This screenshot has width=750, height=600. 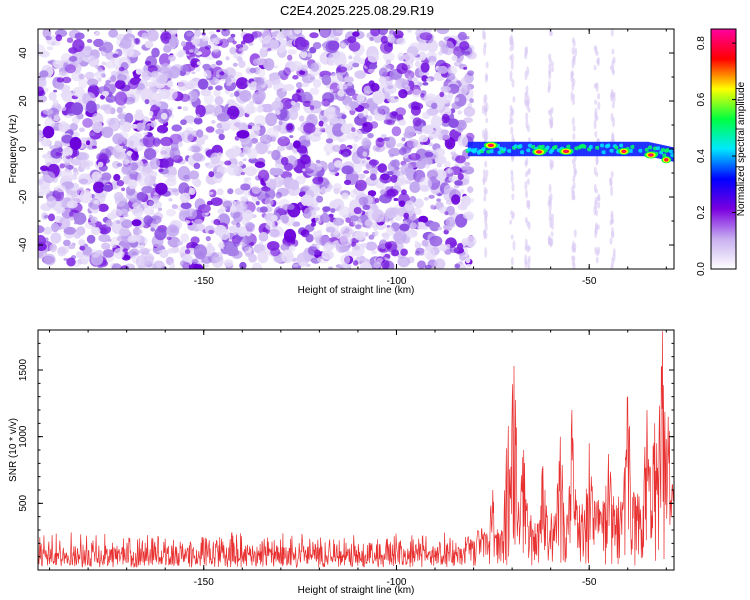 What do you see at coordinates (13, 450) in the screenshot?
I see `snr-y-axis-label: SNR (10 * v/v)` at bounding box center [13, 450].